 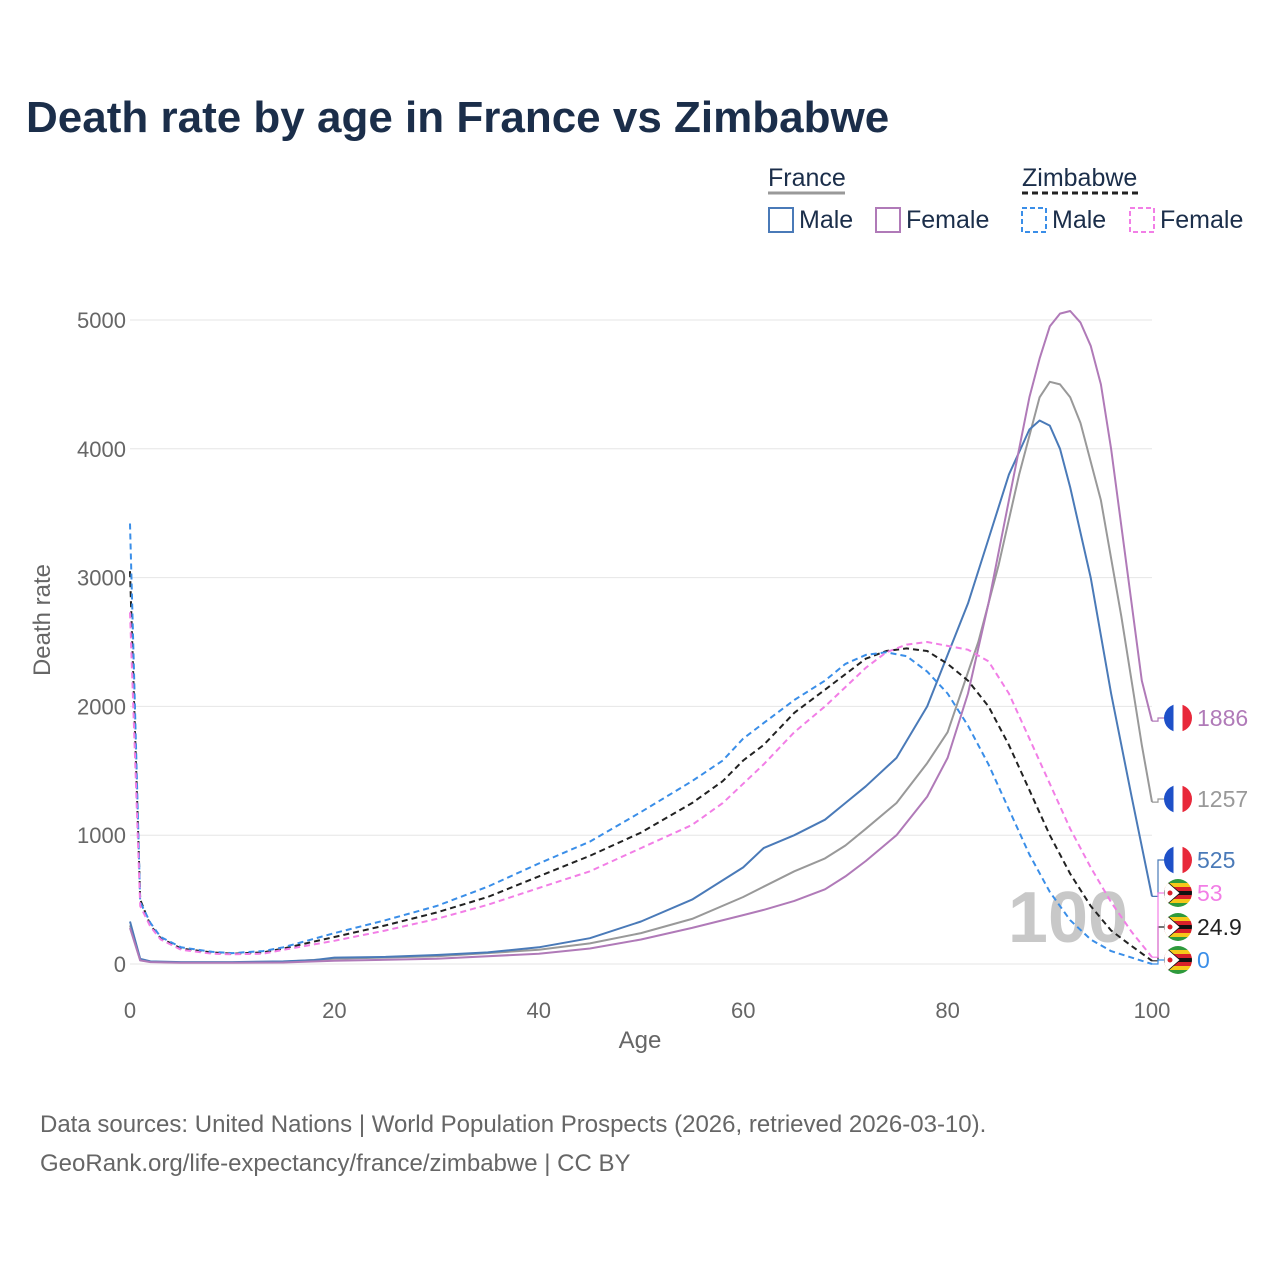 I want to click on x-tick-label: 80, so click(x=947, y=1010).